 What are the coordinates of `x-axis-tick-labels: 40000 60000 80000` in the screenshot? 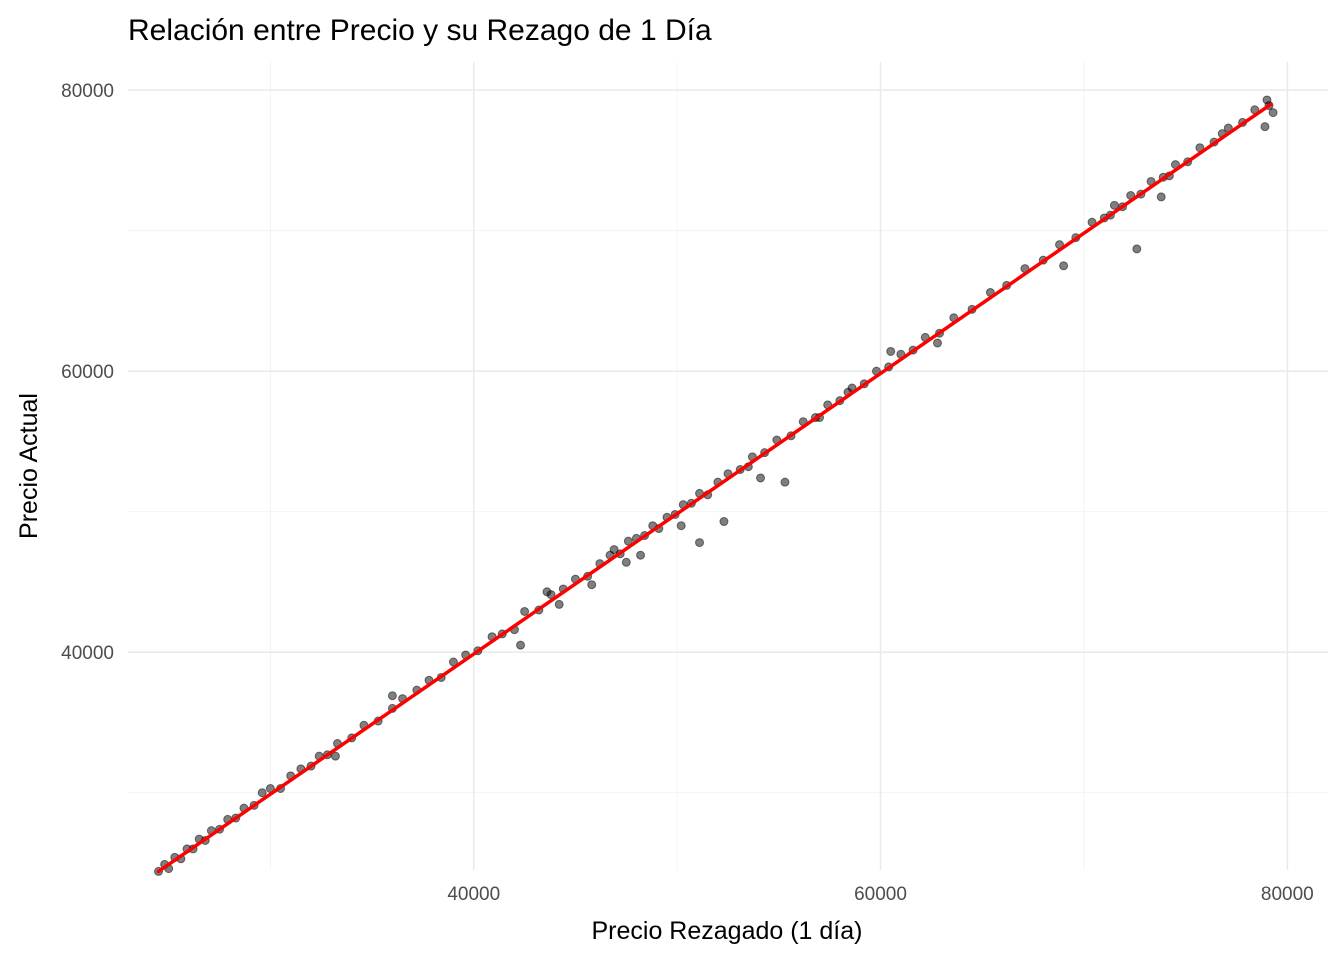 It's located at (880, 894).